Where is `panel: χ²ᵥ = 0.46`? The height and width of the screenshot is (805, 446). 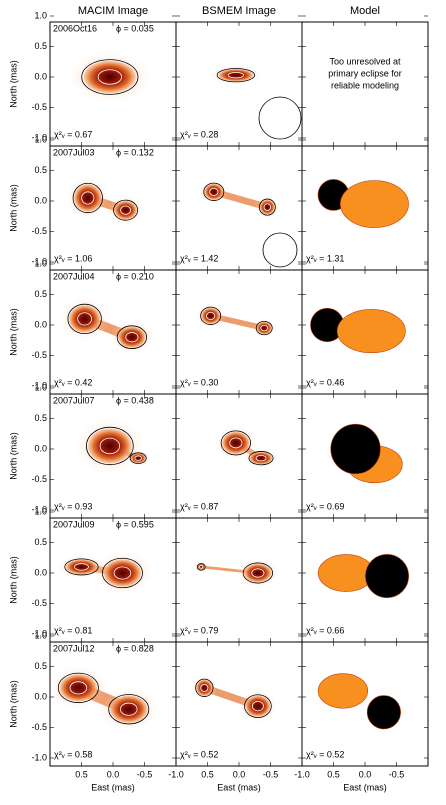
panel: χ²ᵥ = 0.46 is located at coordinates (365, 329).